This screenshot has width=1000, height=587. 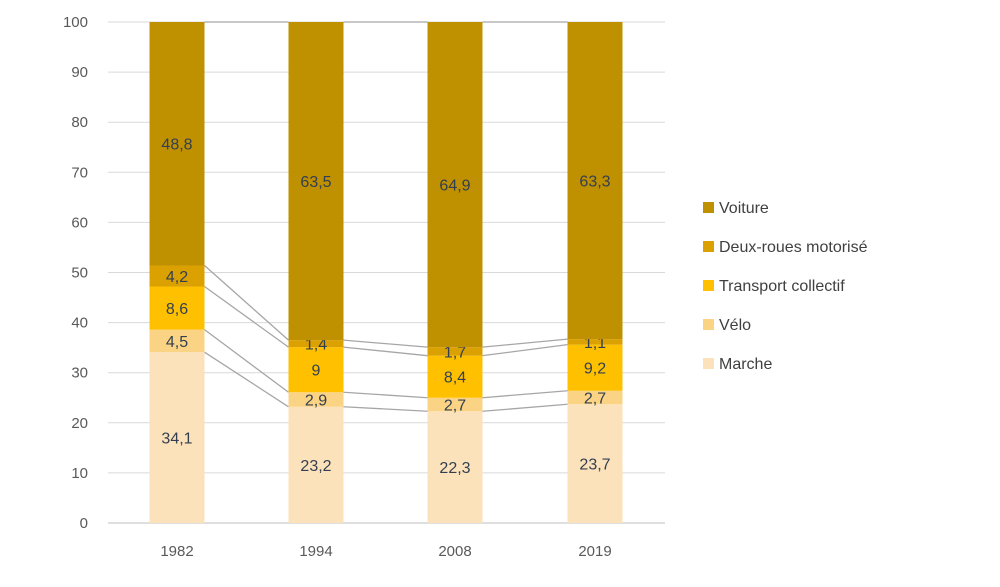 I want to click on data-label: 64,9, so click(x=454, y=186).